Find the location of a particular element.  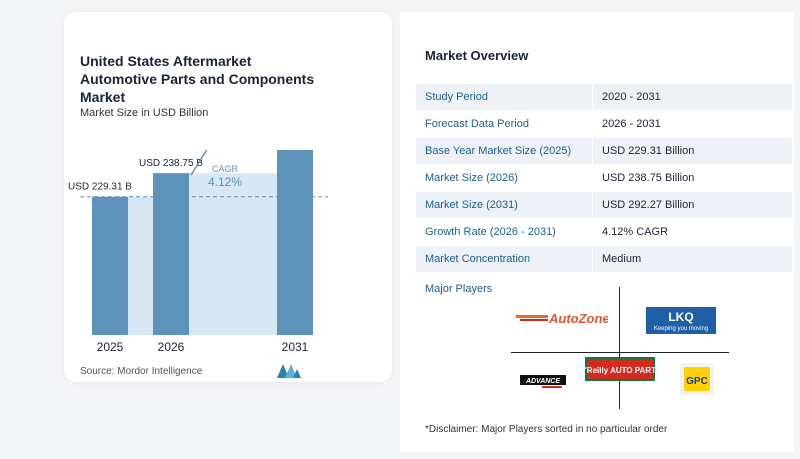

cagr-value: 4.12% is located at coordinates (225, 182).